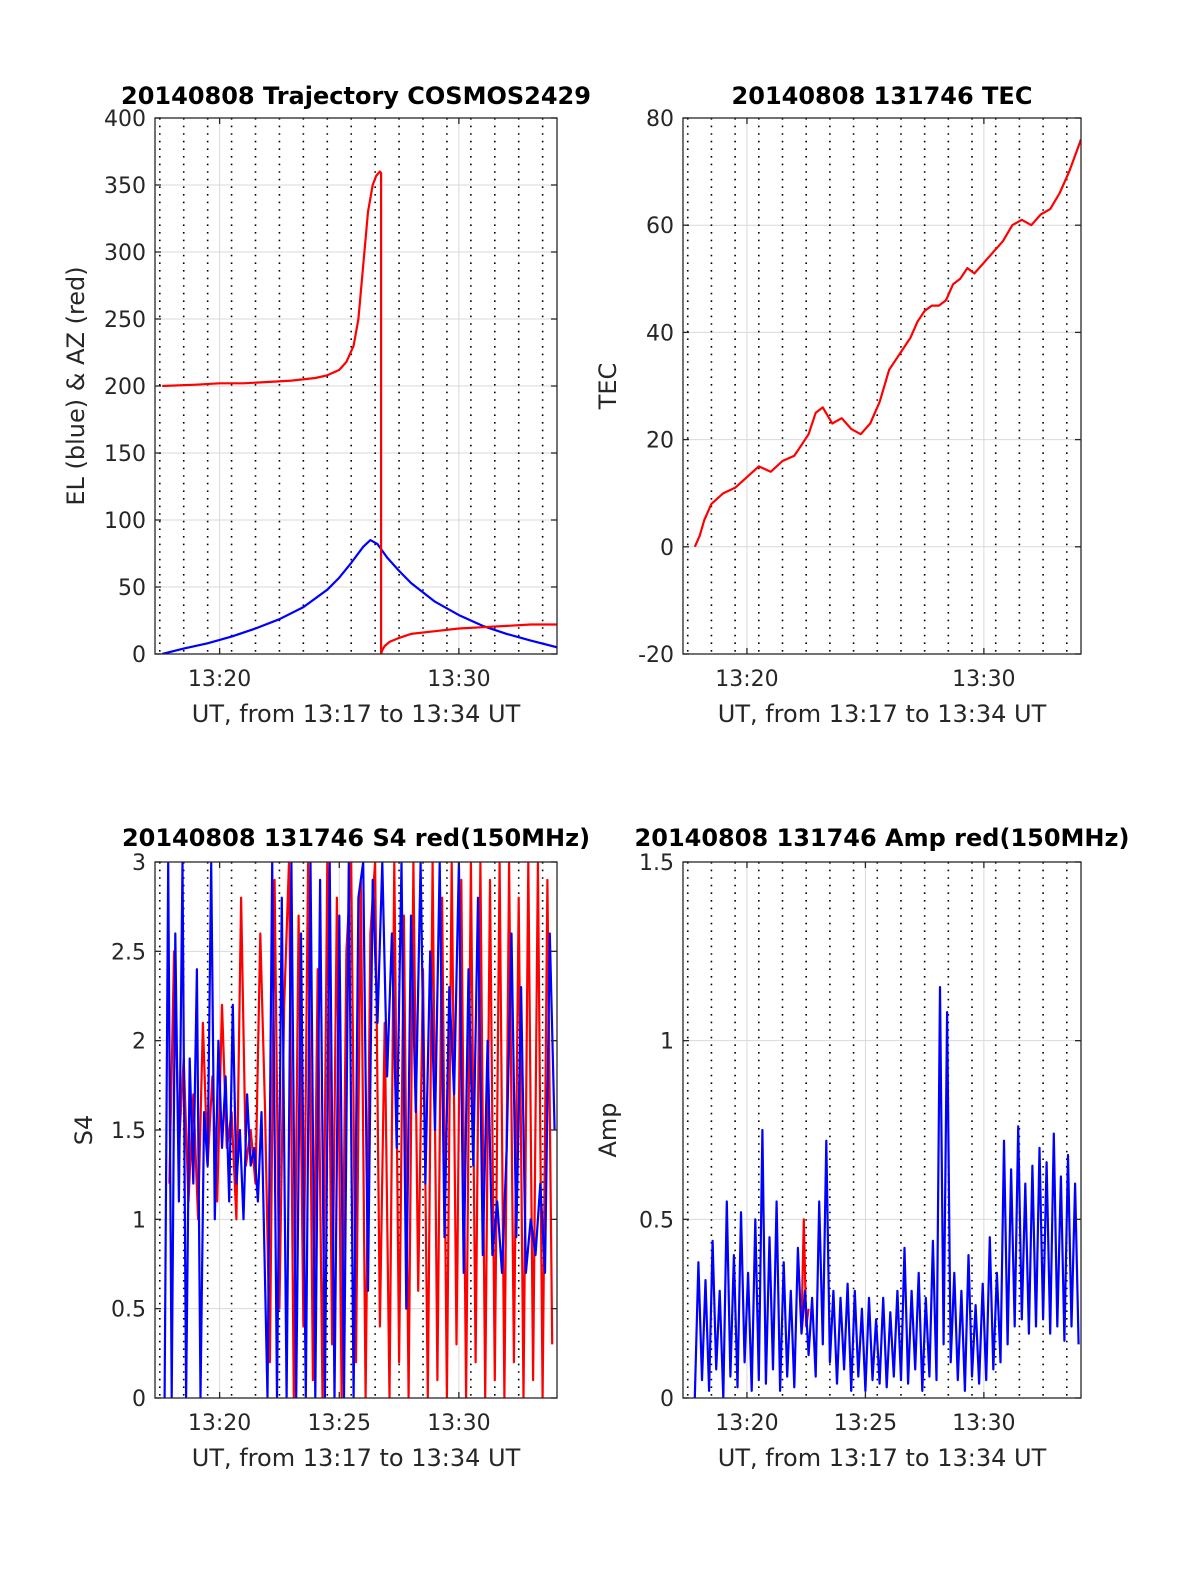 This screenshot has width=1200, height=1575. I want to click on trajectory-series-blue, so click(359, 596).